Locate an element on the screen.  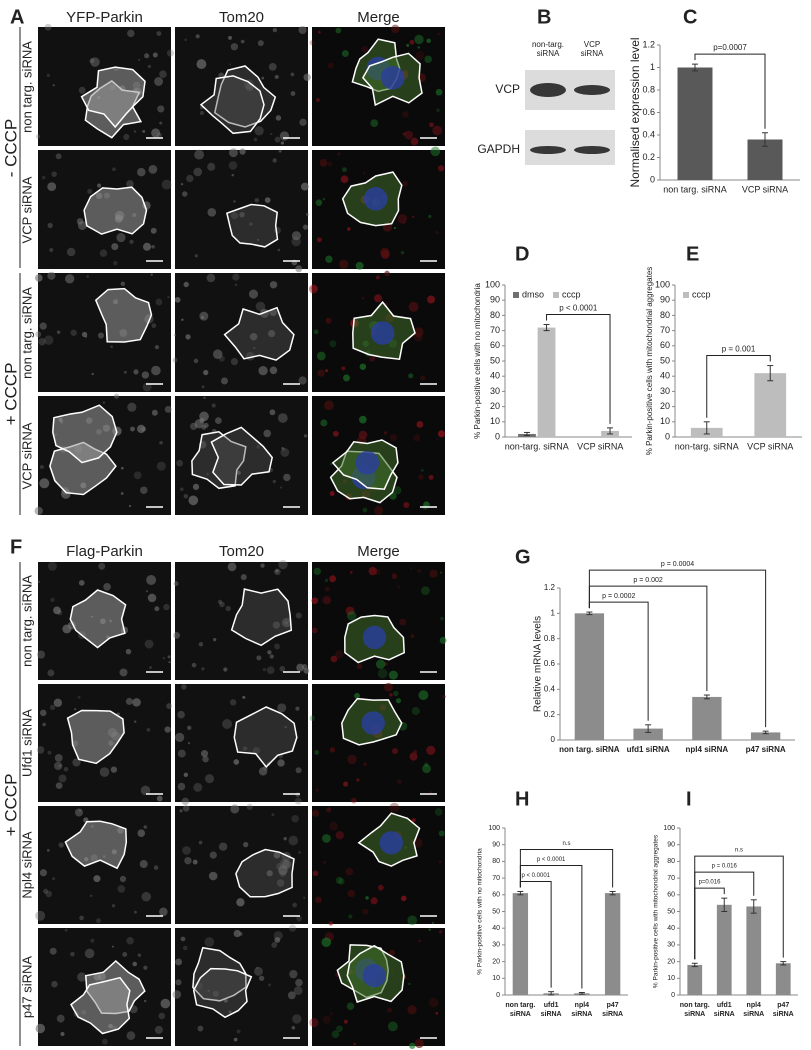
band-label: VCP is located at coordinates (507, 89).